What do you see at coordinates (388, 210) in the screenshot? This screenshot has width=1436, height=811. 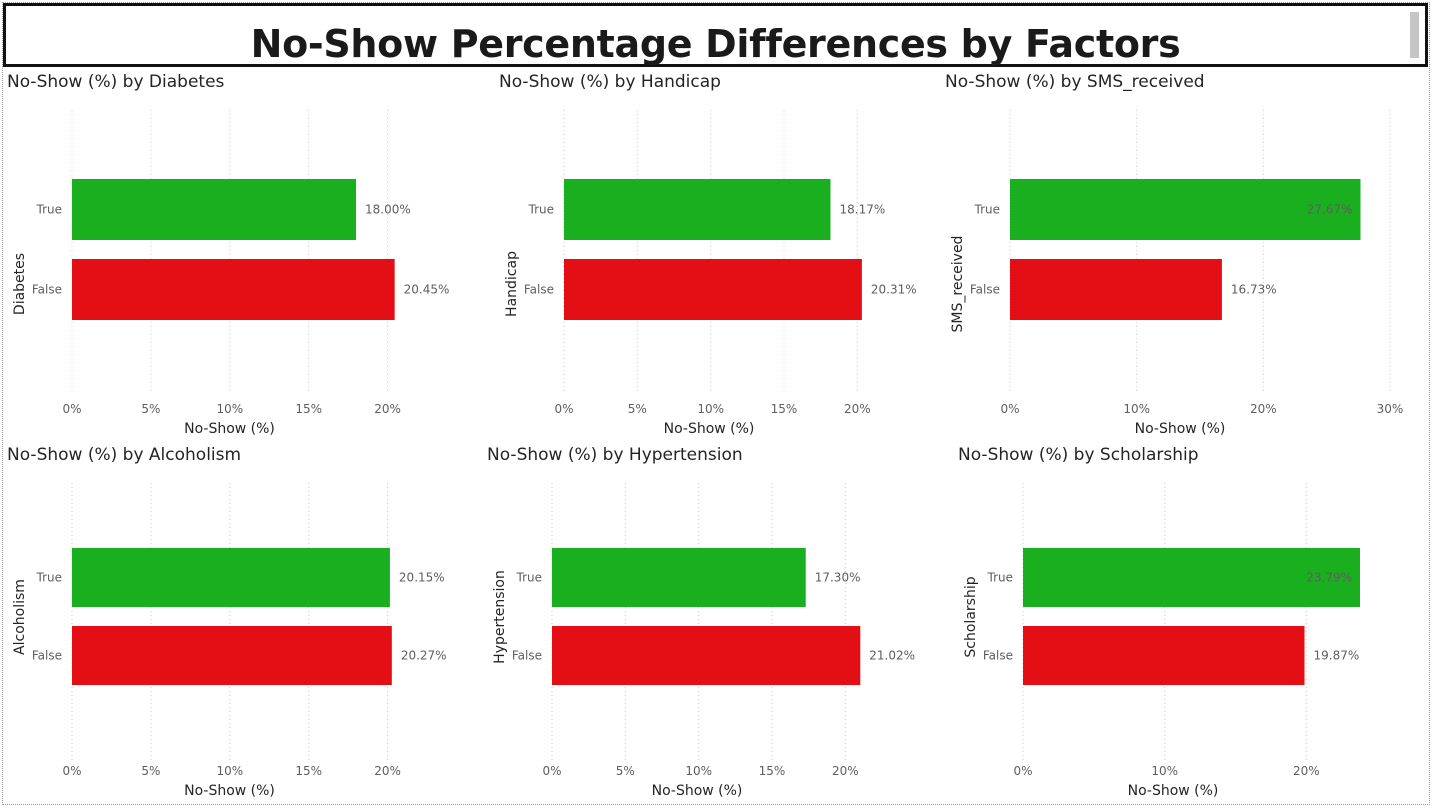 I see `data-label: 18.00%` at bounding box center [388, 210].